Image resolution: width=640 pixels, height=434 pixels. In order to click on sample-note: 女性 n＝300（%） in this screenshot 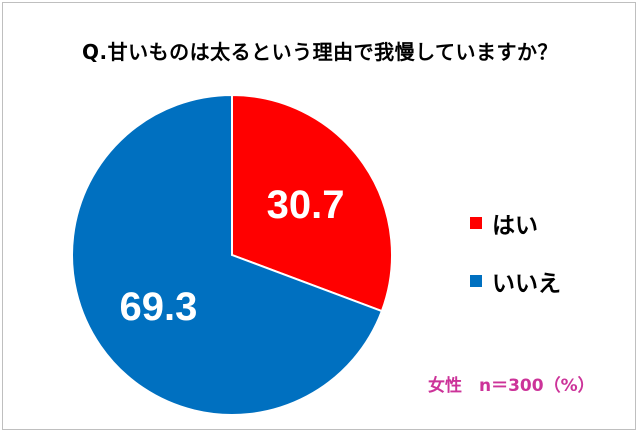, I will do `click(511, 386)`.